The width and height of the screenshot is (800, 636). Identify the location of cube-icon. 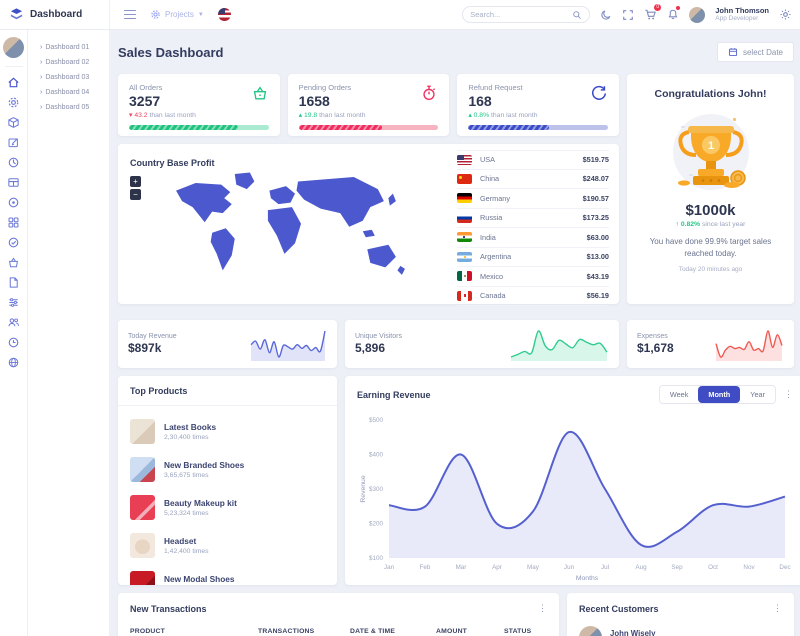
(14, 122).